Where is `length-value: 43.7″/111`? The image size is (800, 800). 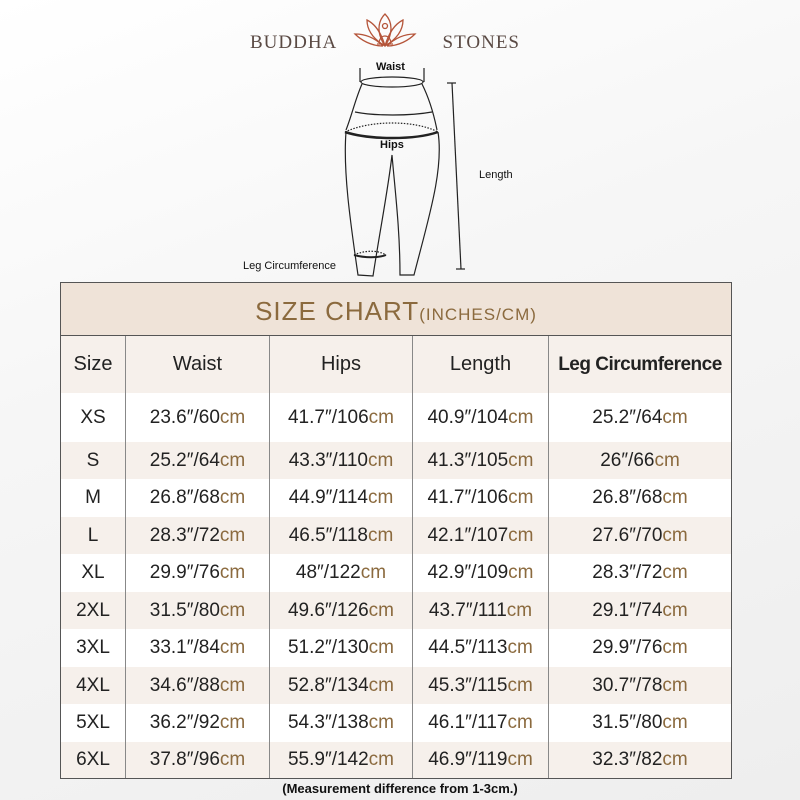
length-value: 43.7″/111 is located at coordinates (467, 610).